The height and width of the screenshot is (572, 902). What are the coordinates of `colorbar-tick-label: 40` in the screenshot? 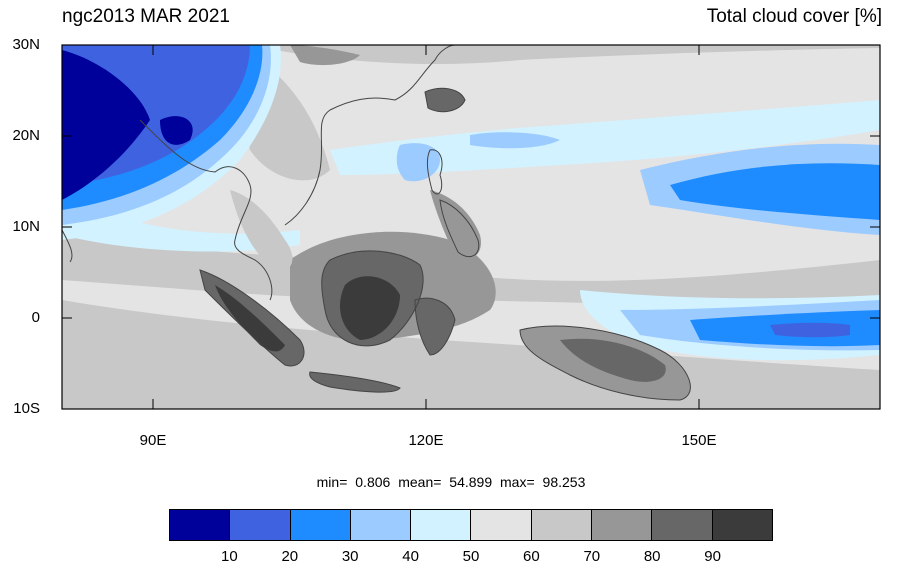 It's located at (410, 556).